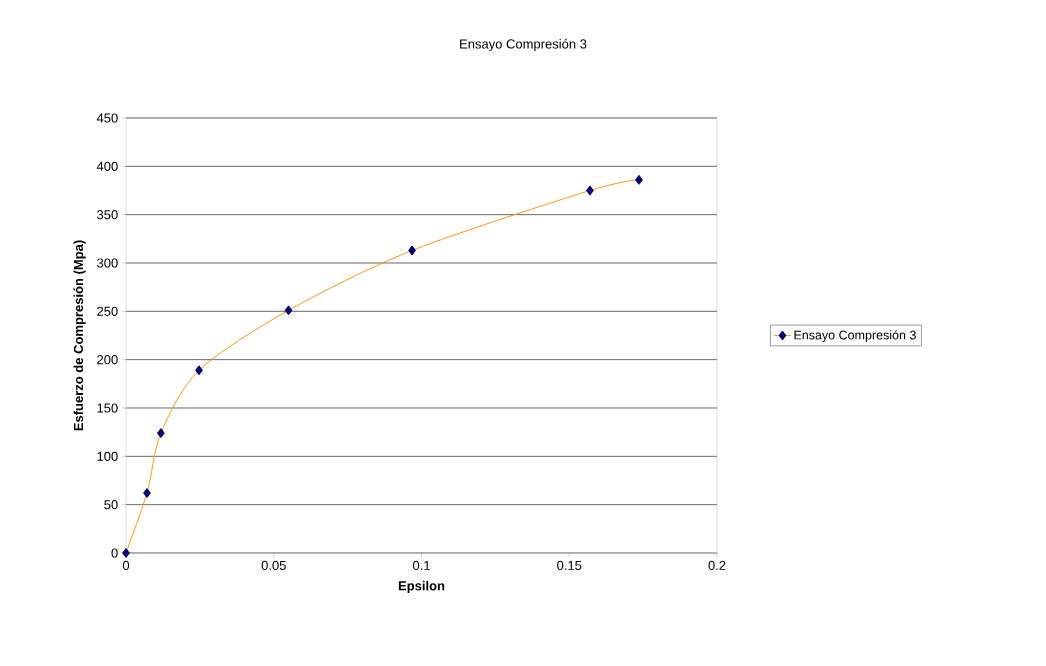 The height and width of the screenshot is (666, 1046). I want to click on x-tick-label: 0.15, so click(569, 565).